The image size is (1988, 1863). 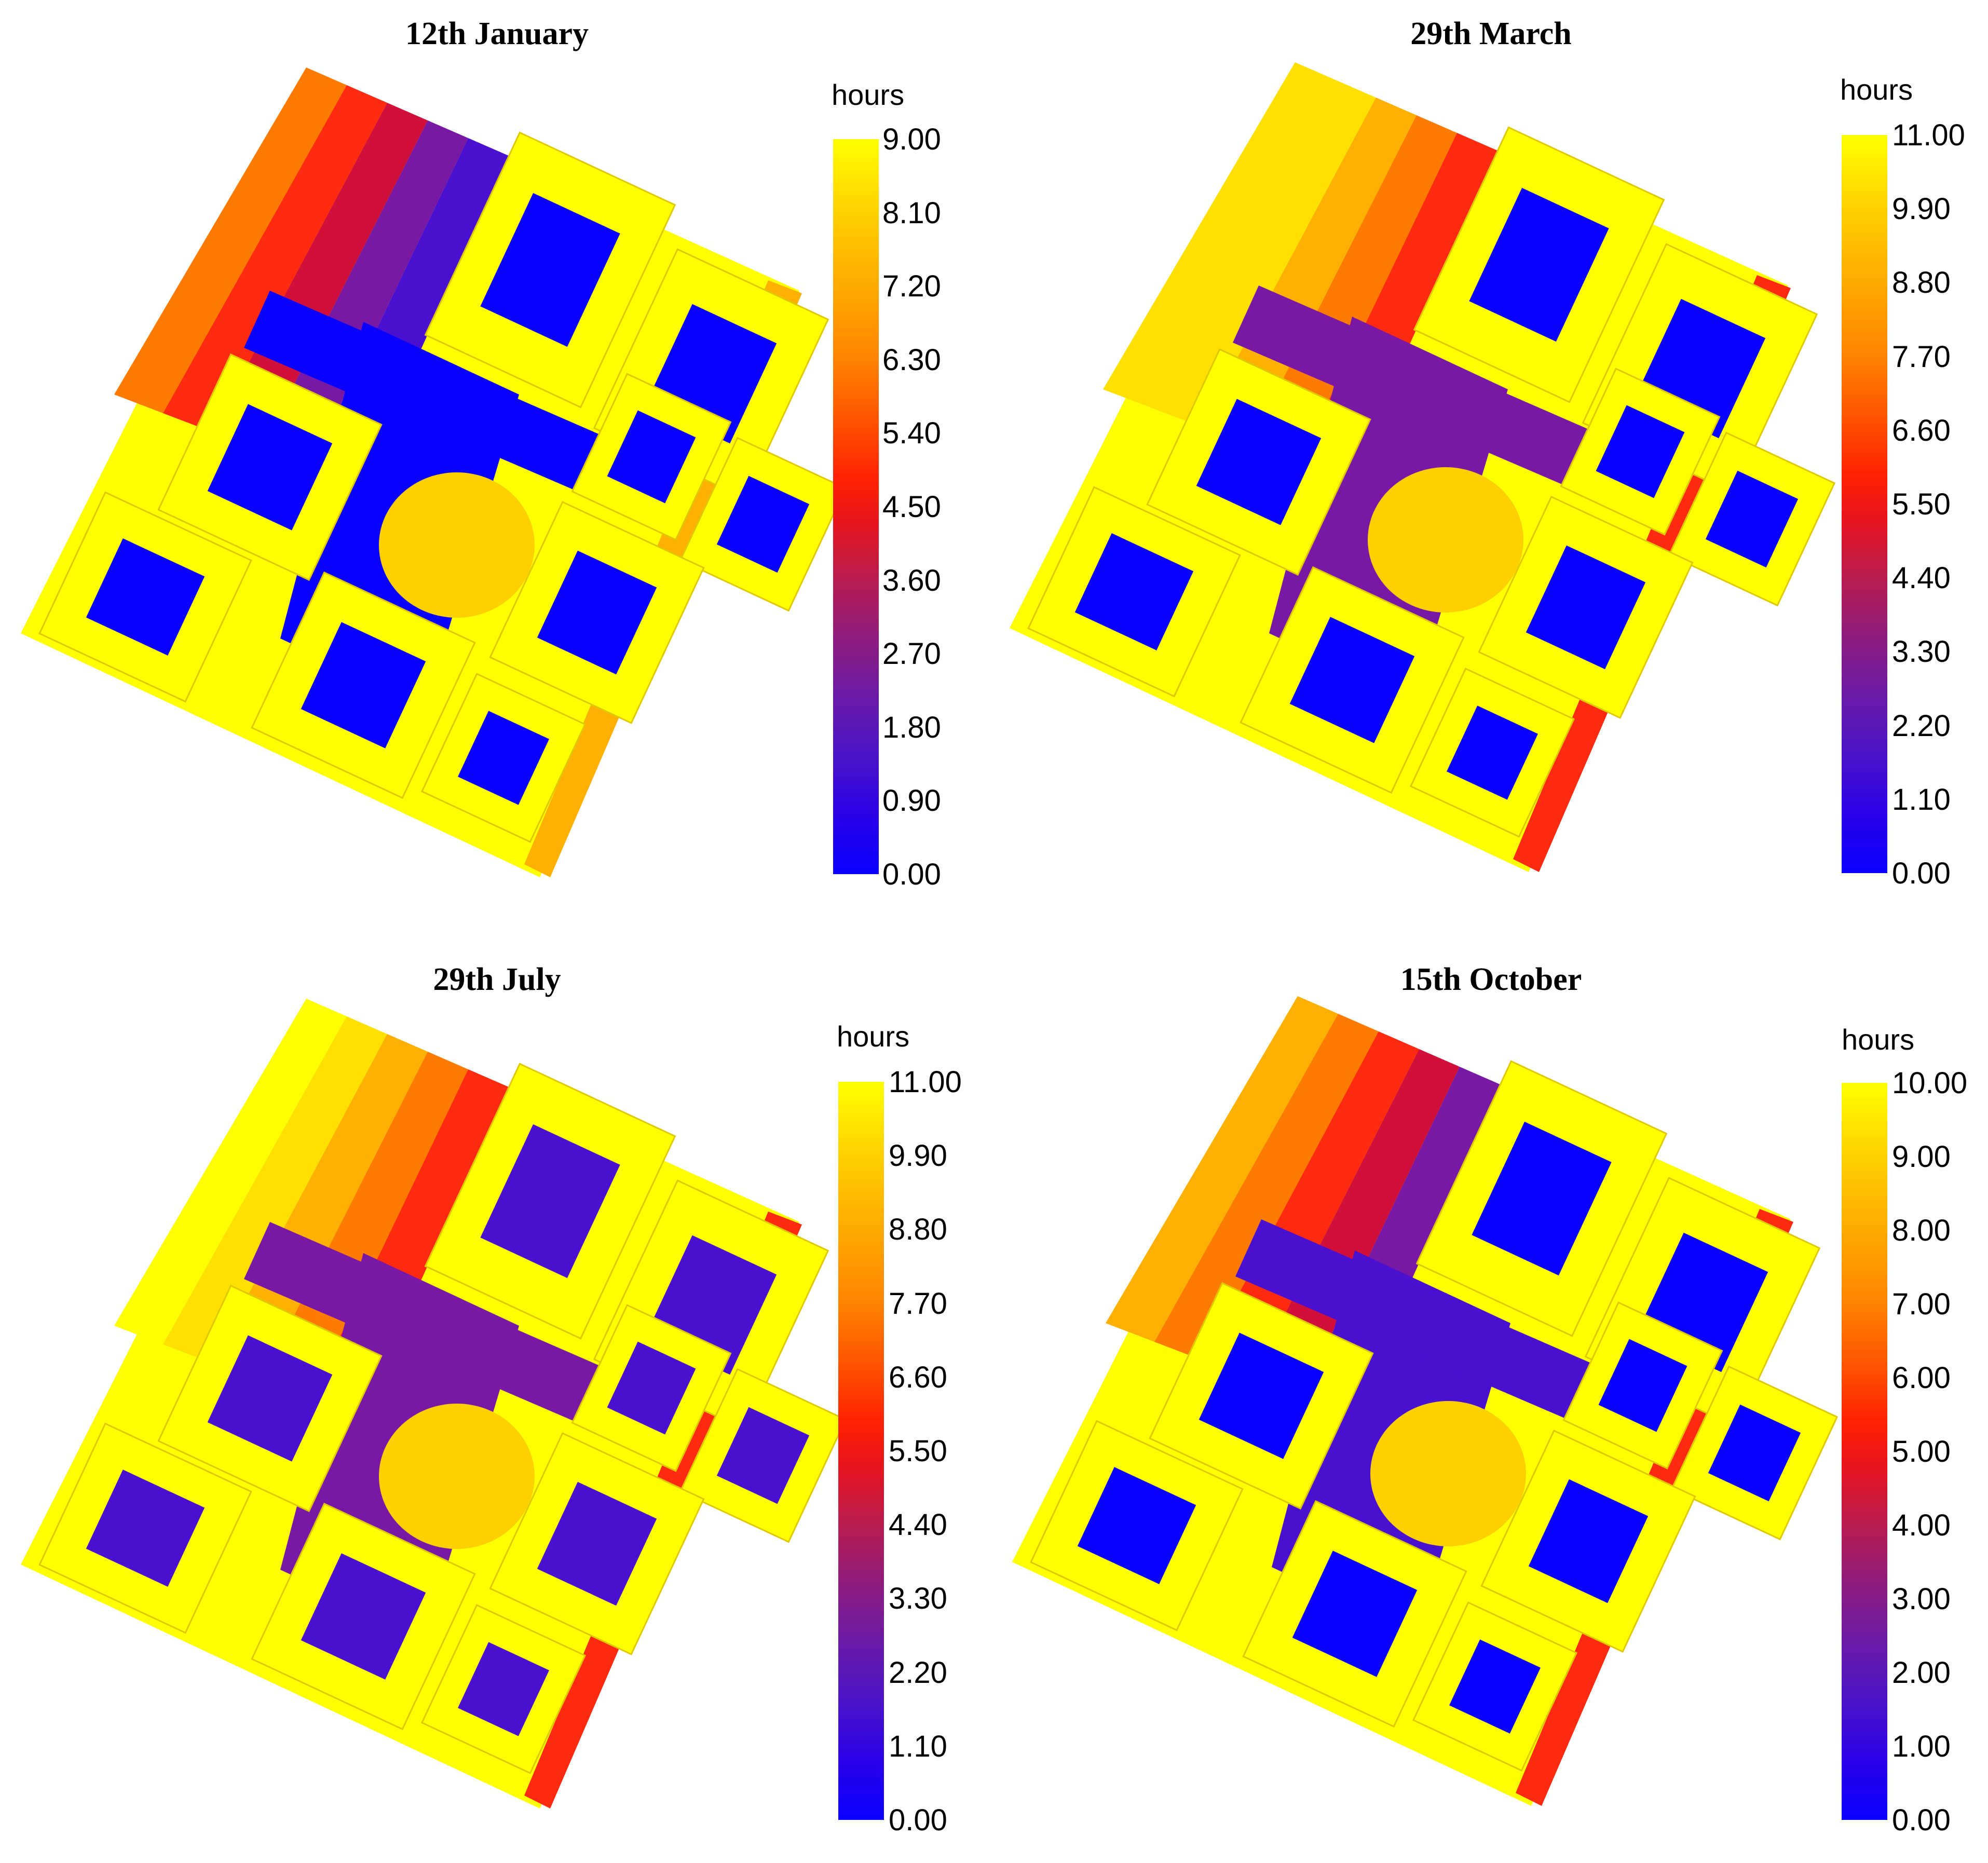 I want to click on colorbar-tick-label: 8.00, so click(x=1921, y=1230).